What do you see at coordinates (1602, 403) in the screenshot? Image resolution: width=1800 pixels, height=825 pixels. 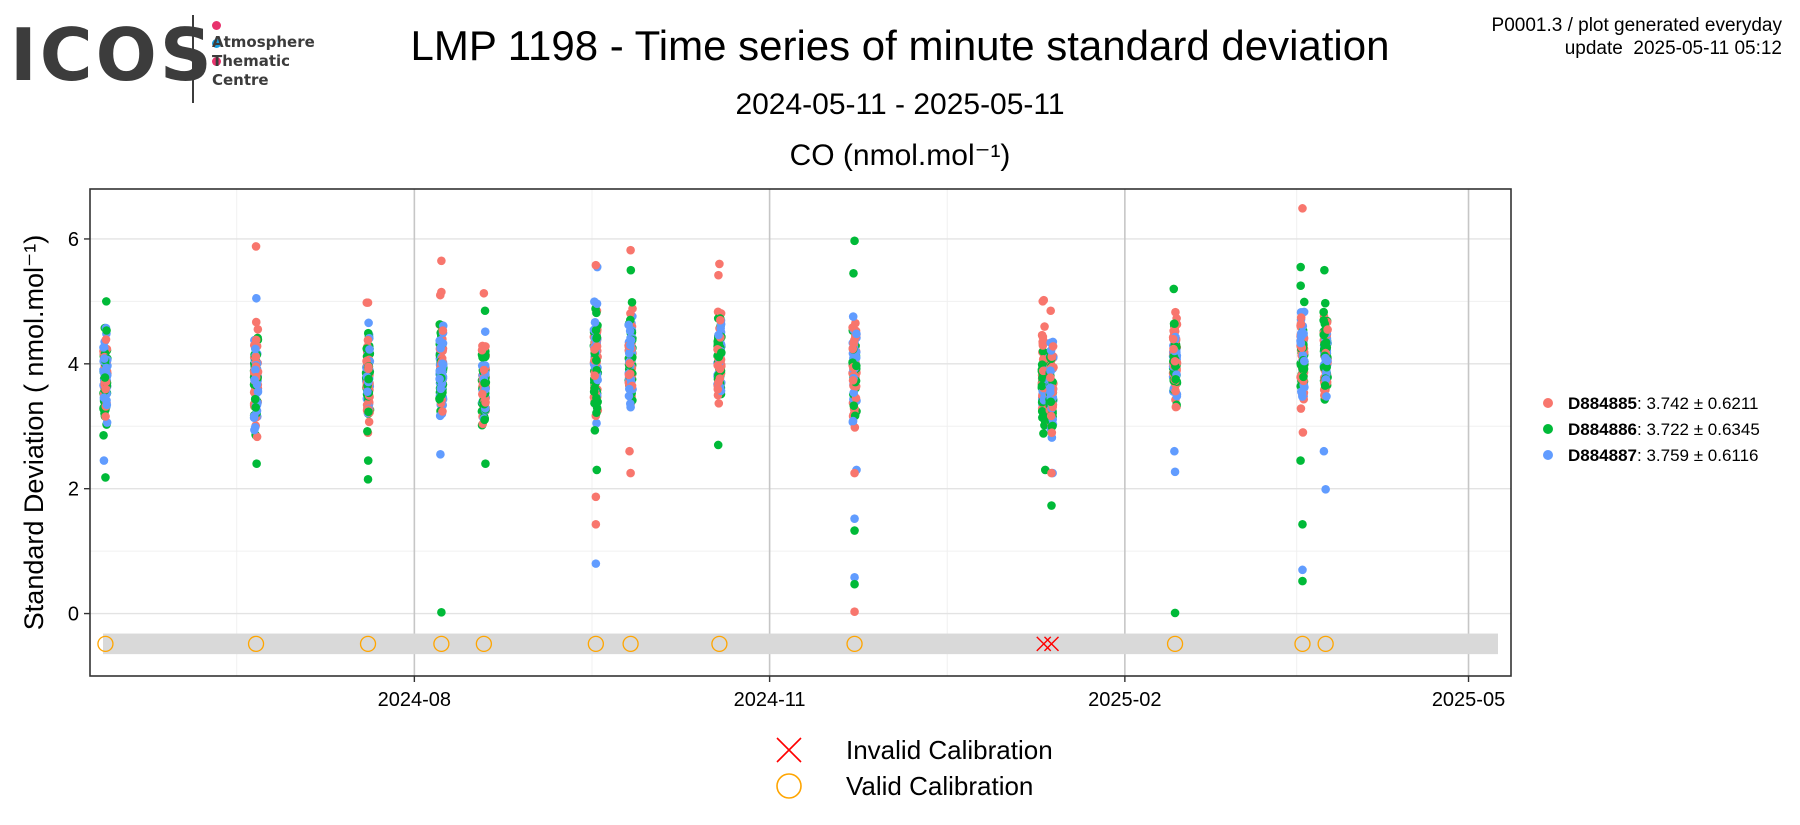 I see `legend-series-name: D884885` at bounding box center [1602, 403].